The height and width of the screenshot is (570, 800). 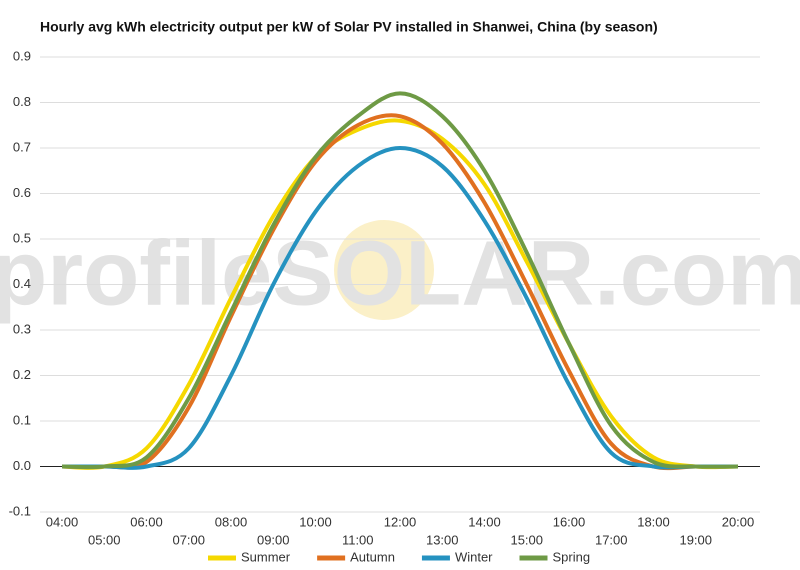 What do you see at coordinates (20, 510) in the screenshot?
I see `y-tick-label: -0.1` at bounding box center [20, 510].